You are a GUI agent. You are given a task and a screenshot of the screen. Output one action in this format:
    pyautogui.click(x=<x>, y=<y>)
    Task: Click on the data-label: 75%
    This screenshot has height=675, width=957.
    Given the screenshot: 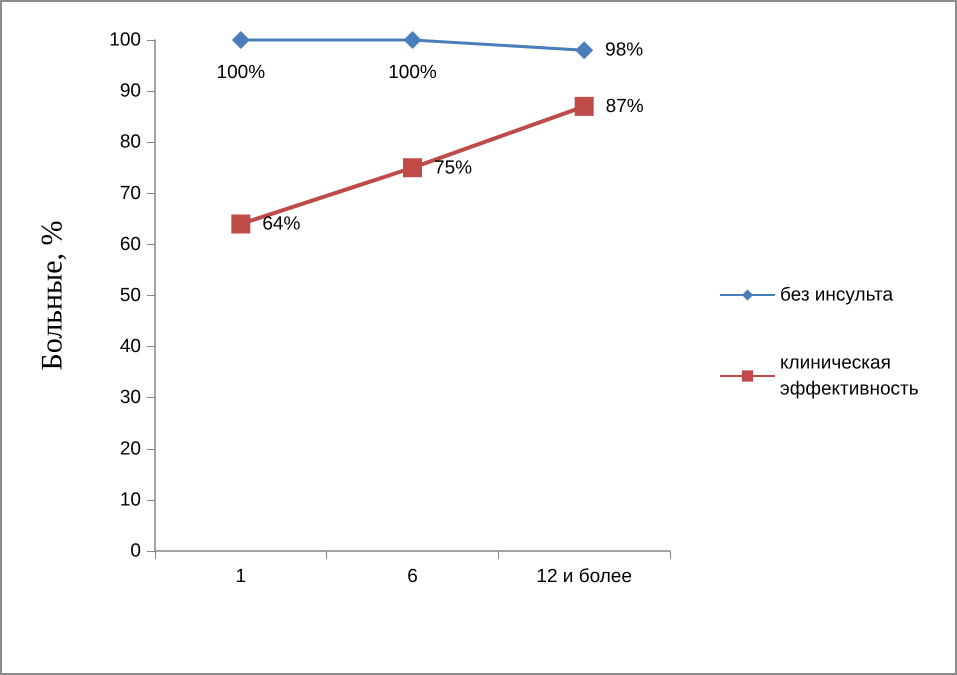 What is the action you would take?
    pyautogui.click(x=453, y=167)
    